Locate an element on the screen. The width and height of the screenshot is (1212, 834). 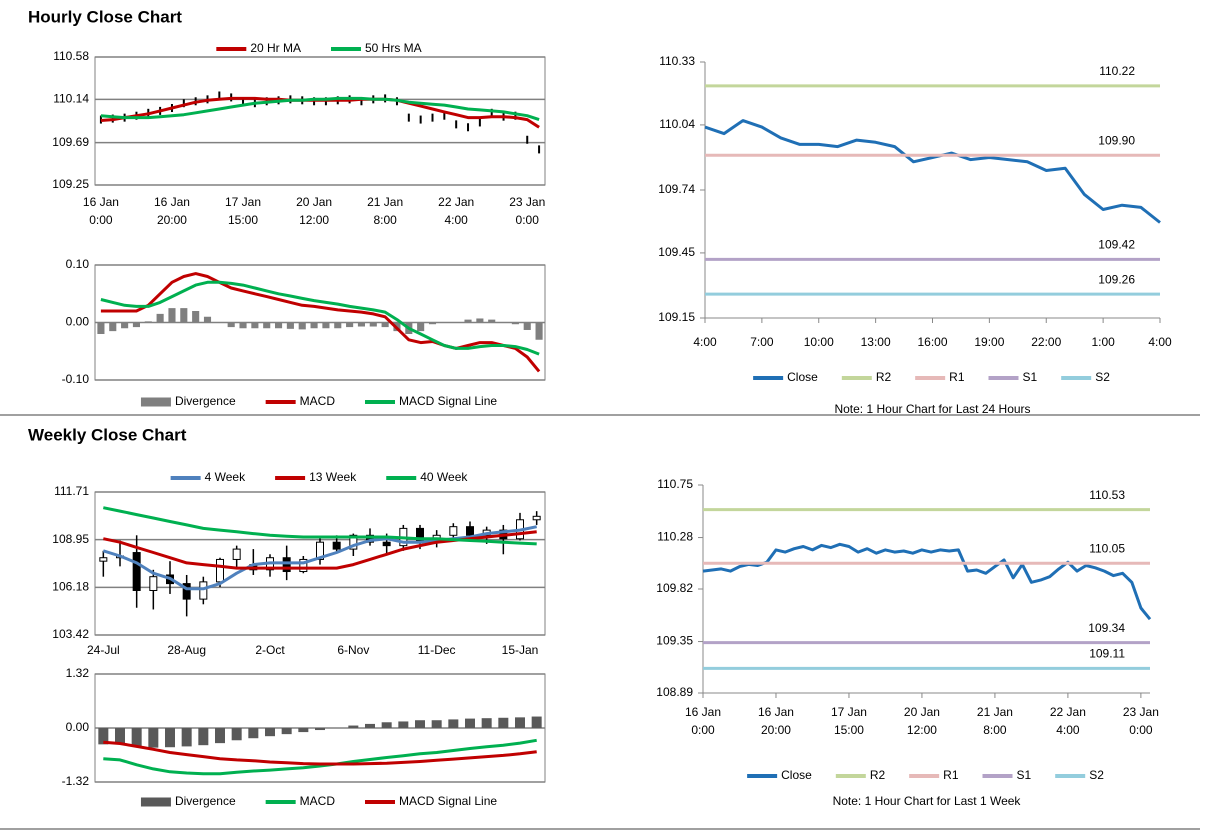
y-tick-label: 1.32 is located at coordinates (78, 673).